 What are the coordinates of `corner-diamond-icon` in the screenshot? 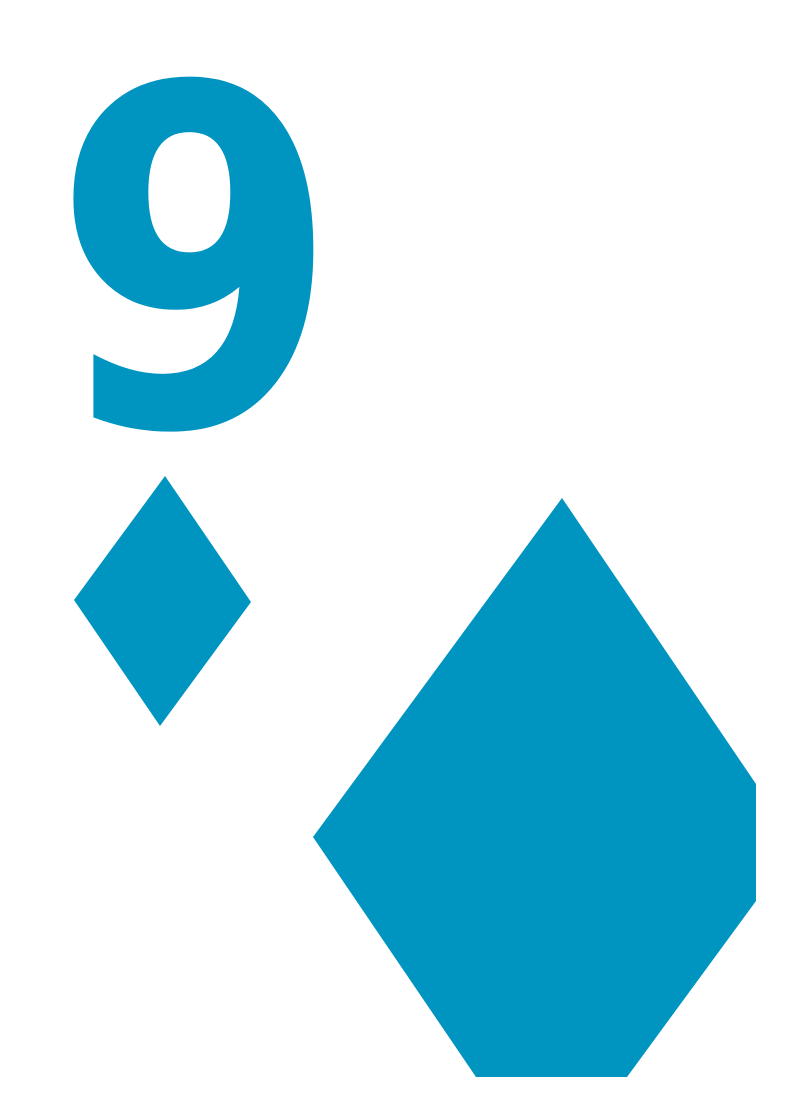 It's located at (162, 601).